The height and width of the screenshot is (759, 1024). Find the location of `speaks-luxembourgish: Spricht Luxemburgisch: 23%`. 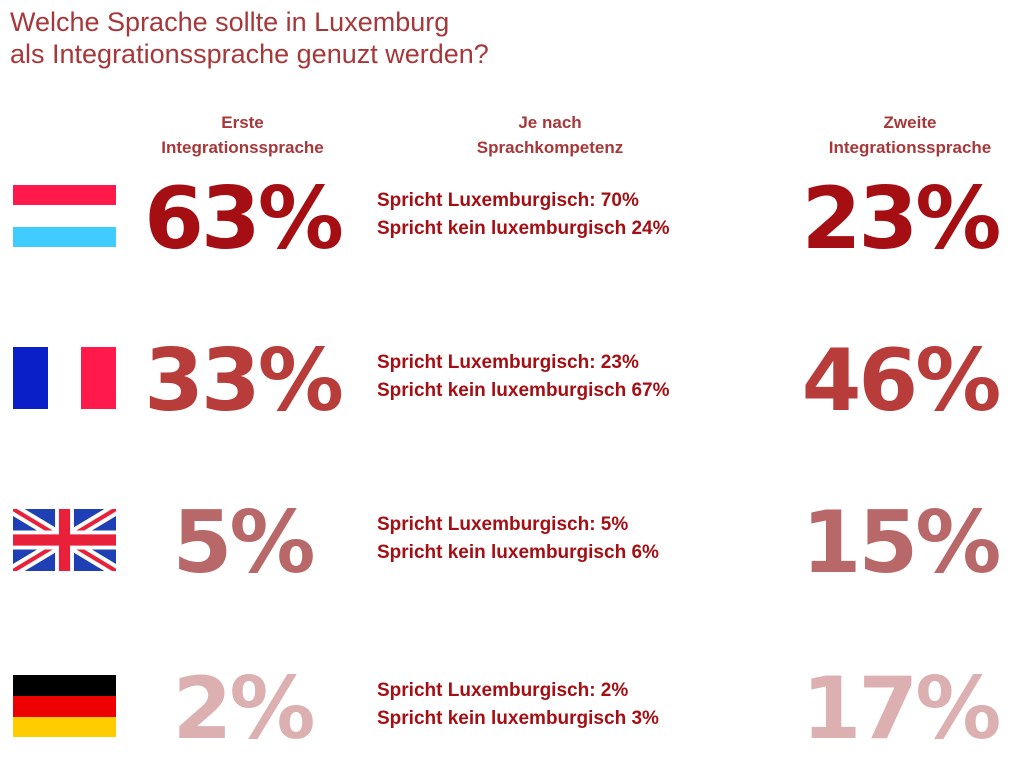

speaks-luxembourgish: Spricht Luxemburgisch: 23% is located at coordinates (508, 362).